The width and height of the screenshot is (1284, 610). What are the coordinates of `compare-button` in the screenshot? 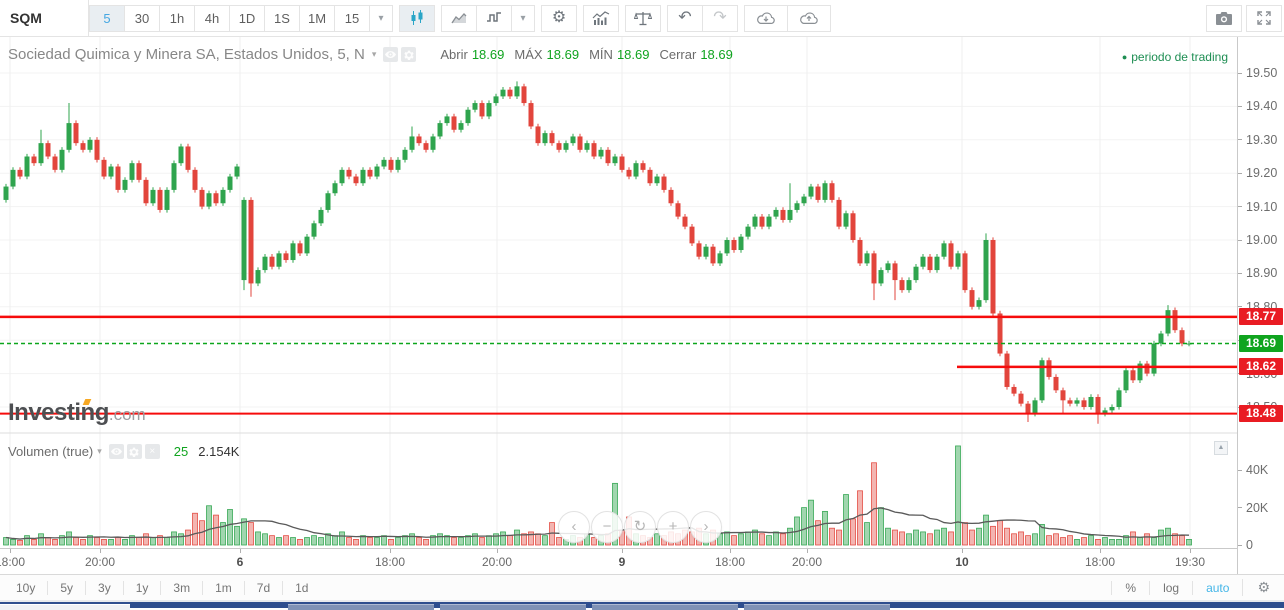 It's located at (643, 18).